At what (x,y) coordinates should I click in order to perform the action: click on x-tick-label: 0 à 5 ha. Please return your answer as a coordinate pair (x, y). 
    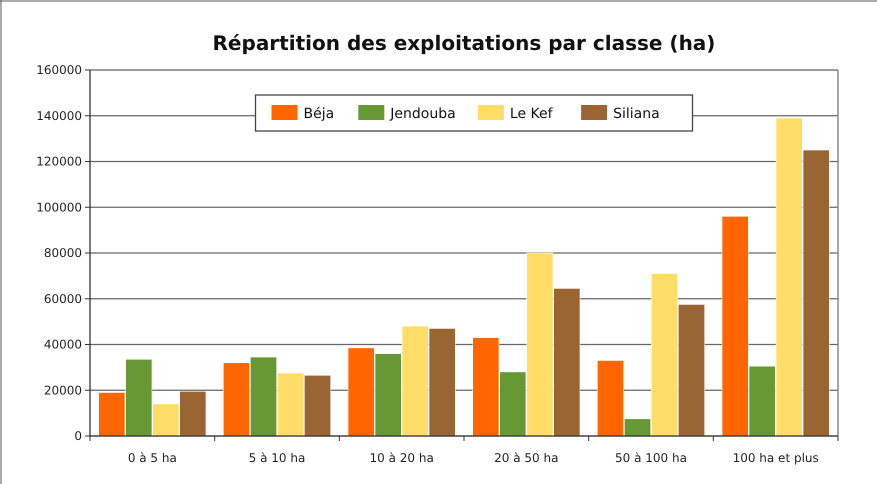
    Looking at the image, I should click on (152, 458).